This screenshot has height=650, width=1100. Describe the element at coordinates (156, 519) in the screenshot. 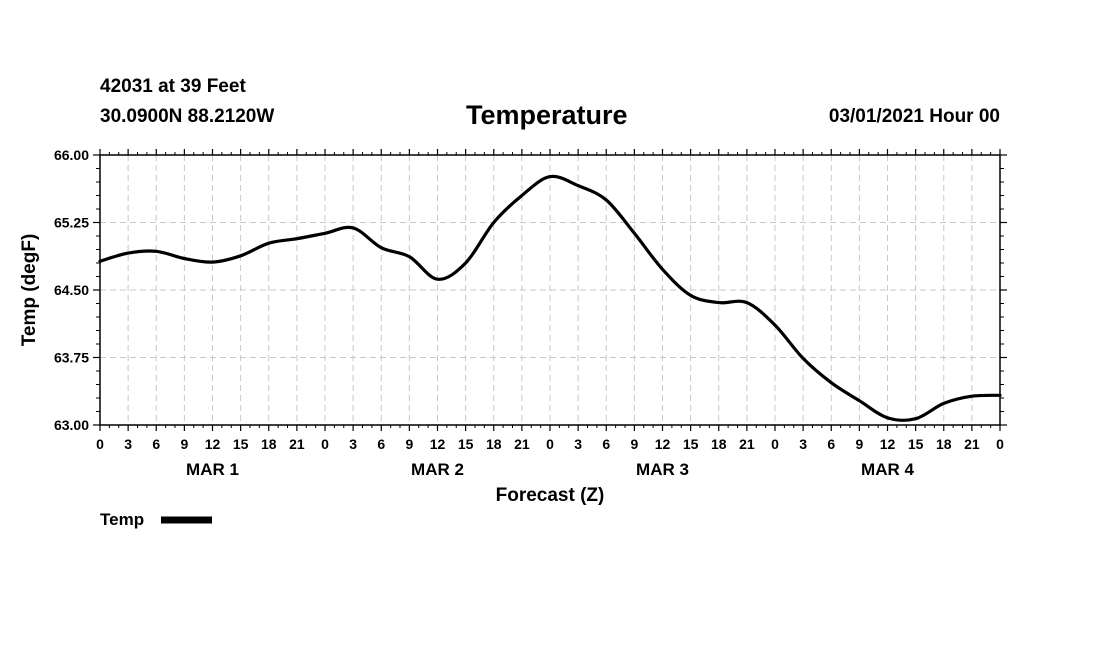

I see `legend: Temp` at that location.